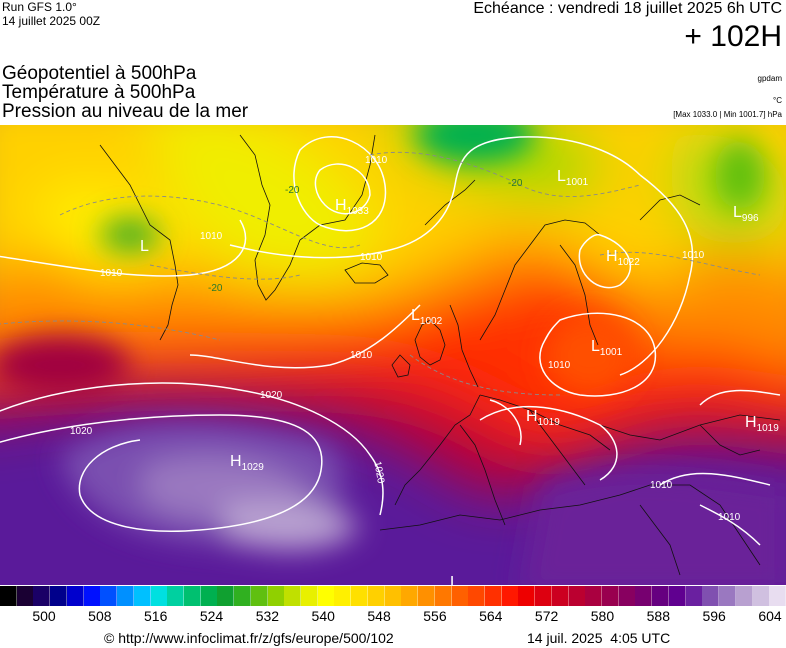  I want to click on legend-tick-label: 604, so click(770, 616).